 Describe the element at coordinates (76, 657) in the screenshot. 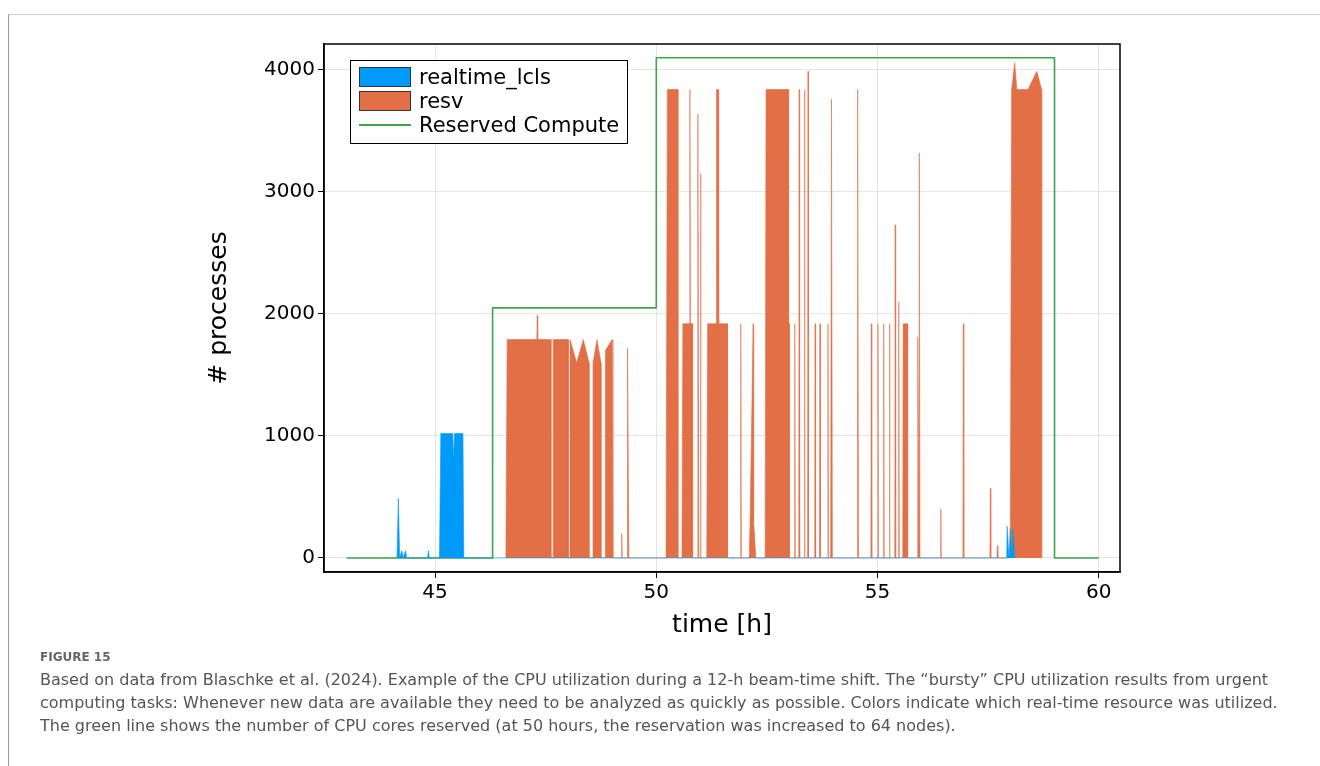

I see `caption: FIGURE 15` at that location.